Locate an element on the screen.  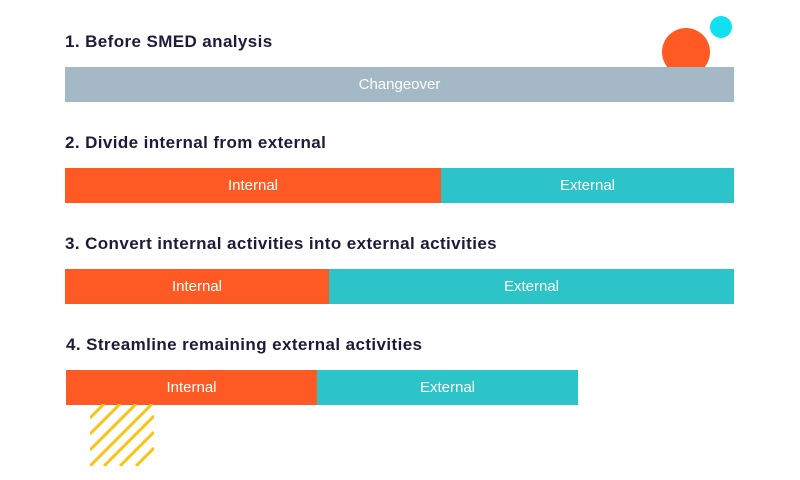
changeover-segment: Changeover is located at coordinates (399, 84).